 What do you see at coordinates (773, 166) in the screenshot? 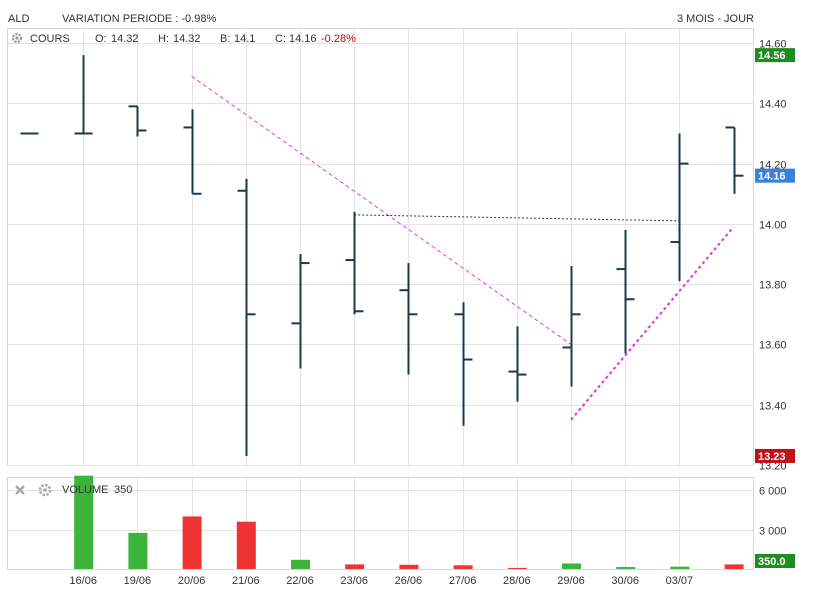
I see `price-ytick-label: 14.20` at bounding box center [773, 166].